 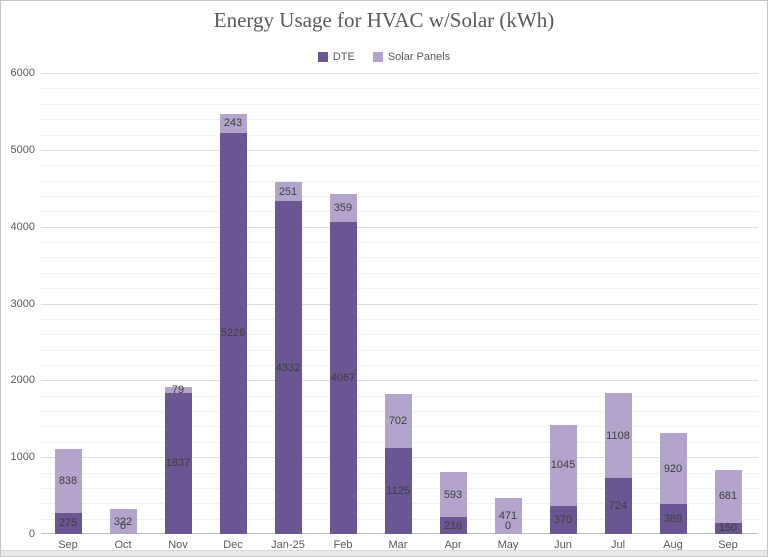 What do you see at coordinates (384, 553) in the screenshot?
I see `window-bottom-edge` at bounding box center [384, 553].